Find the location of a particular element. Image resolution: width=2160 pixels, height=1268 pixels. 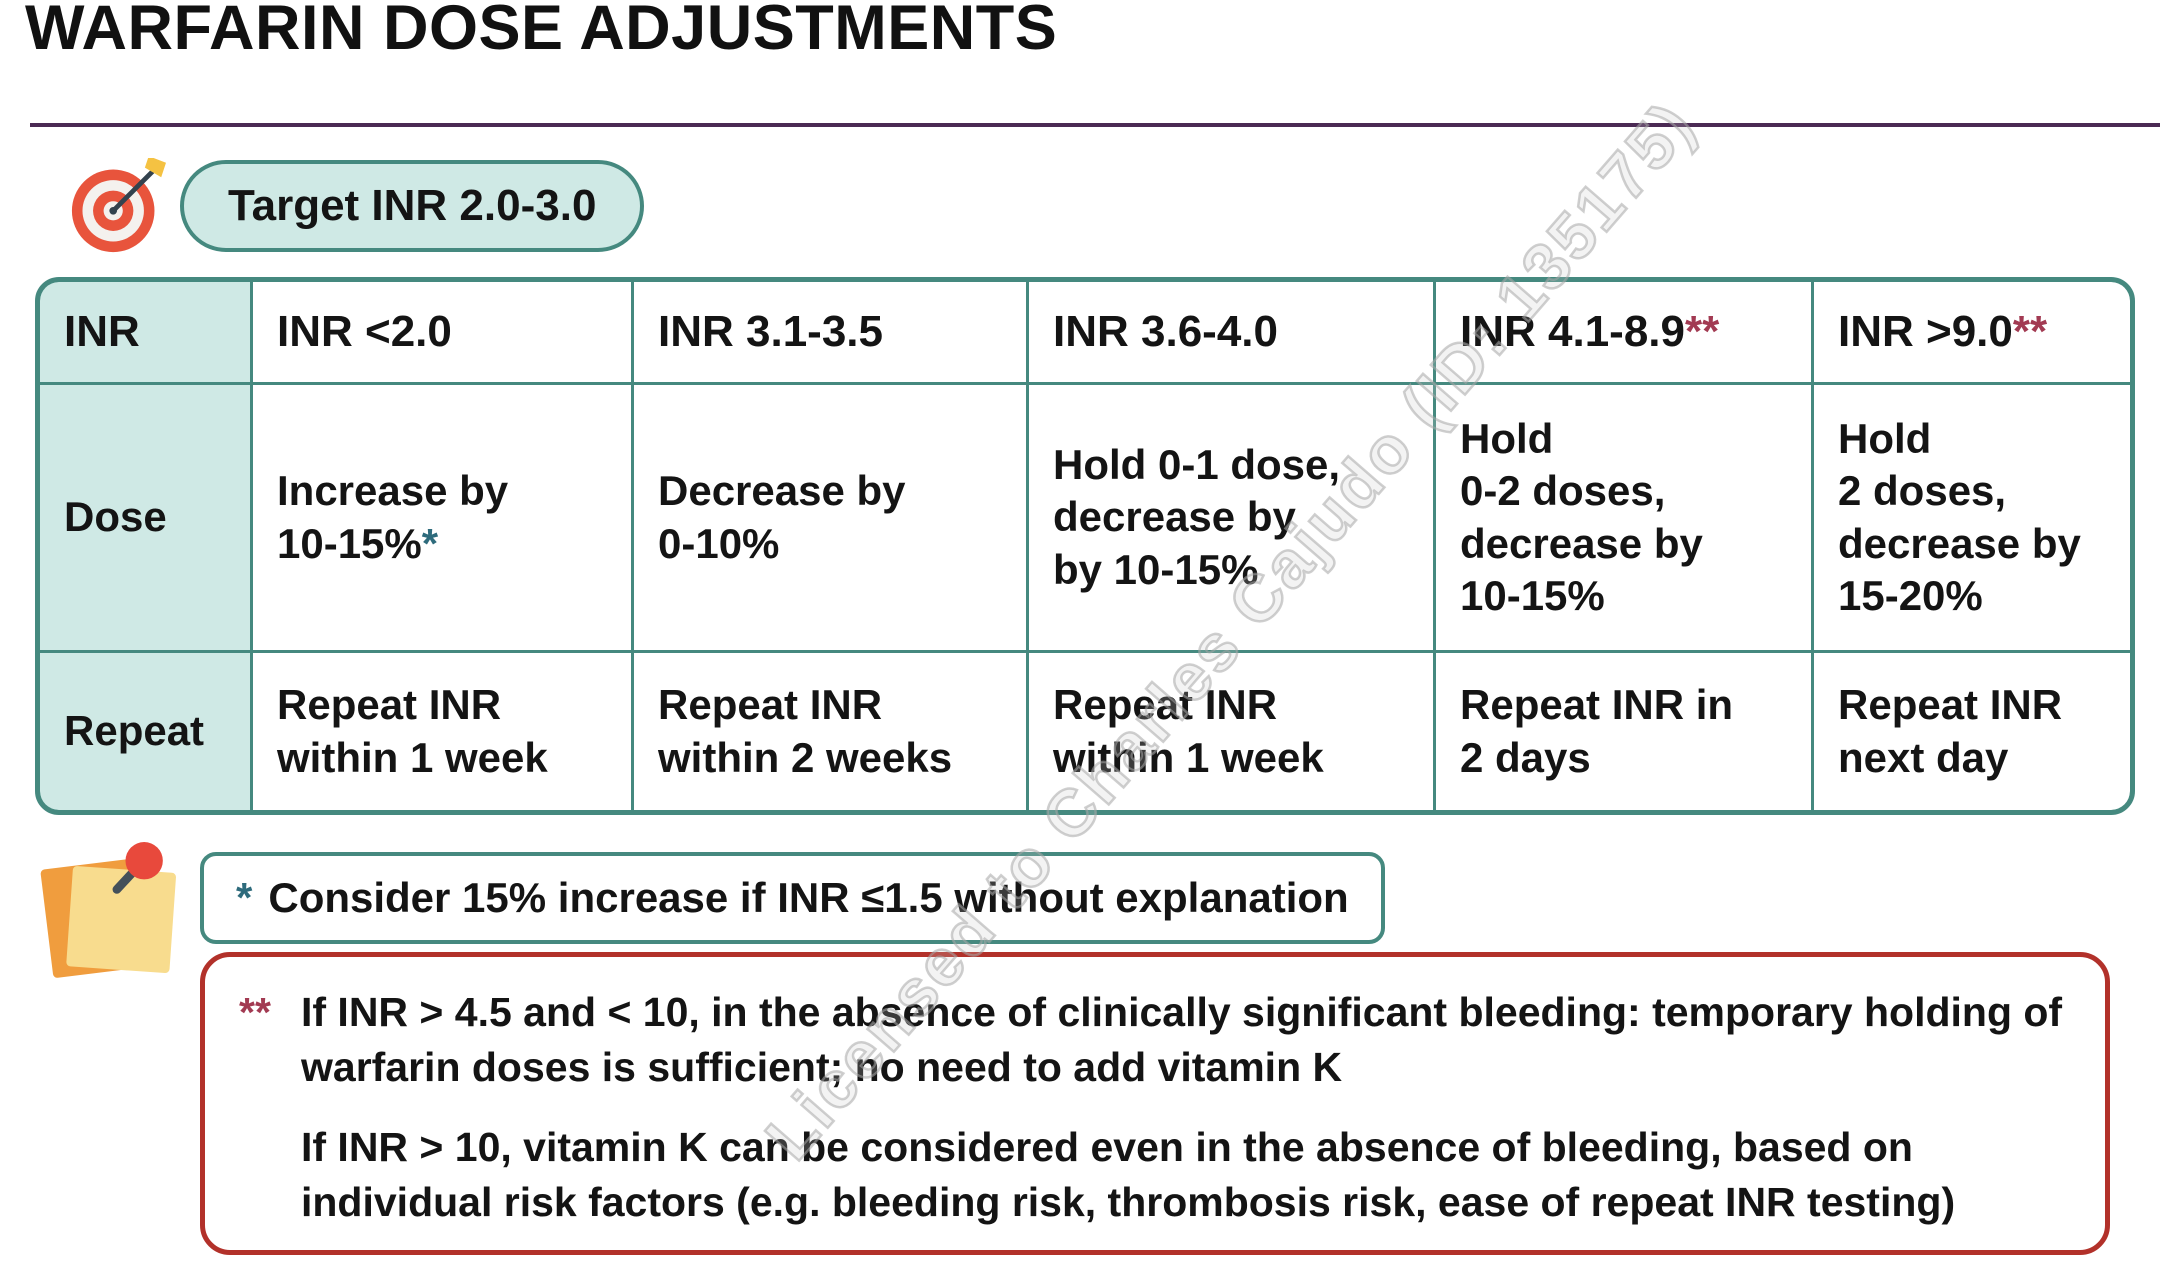

col-header-inr-4-1-8-9: INR 4.1-8.9 ** is located at coordinates (1623, 332).